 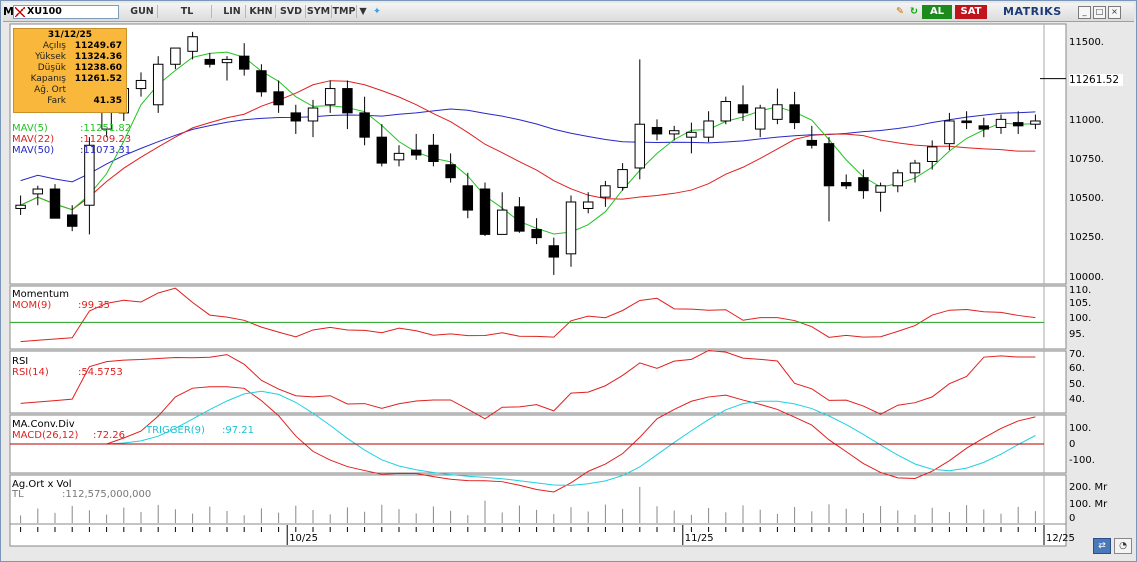 What do you see at coordinates (106, 139) in the screenshot?
I see `mav22-value: :11209.23` at bounding box center [106, 139].